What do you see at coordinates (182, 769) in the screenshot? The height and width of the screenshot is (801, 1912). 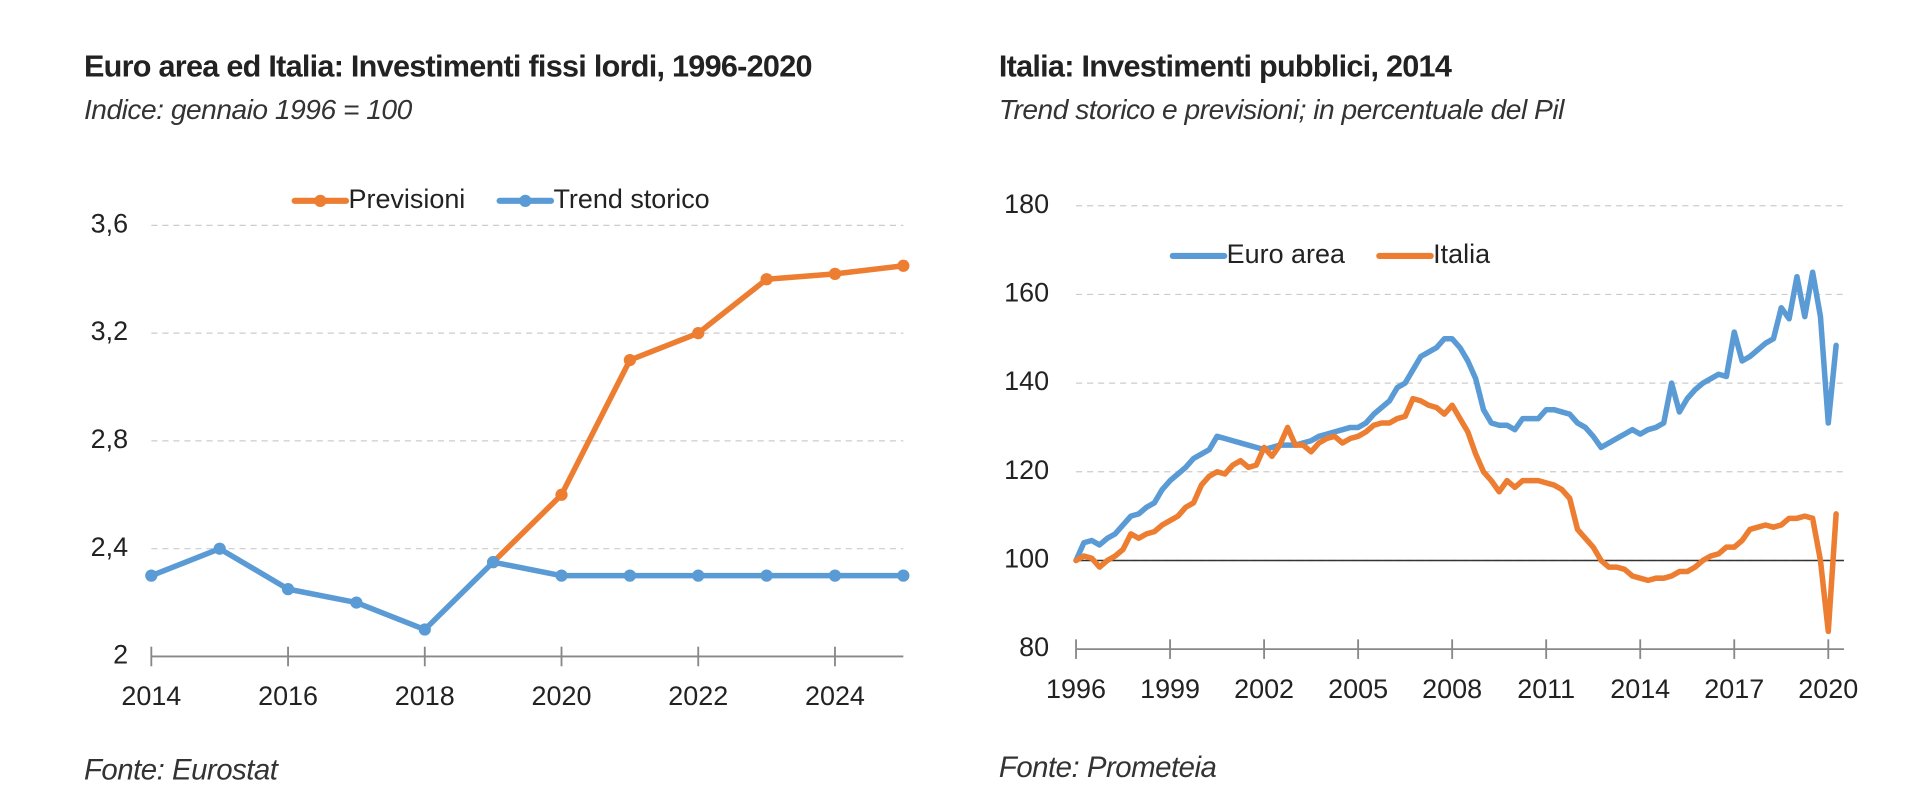 I see `source-note: Fonte: Eurostat` at bounding box center [182, 769].